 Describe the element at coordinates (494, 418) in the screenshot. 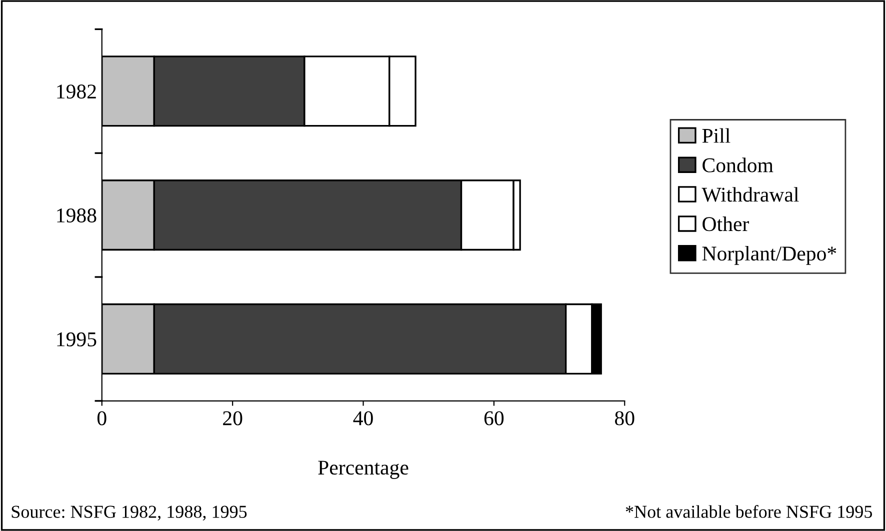

I see `x-tick-label: 60` at that location.